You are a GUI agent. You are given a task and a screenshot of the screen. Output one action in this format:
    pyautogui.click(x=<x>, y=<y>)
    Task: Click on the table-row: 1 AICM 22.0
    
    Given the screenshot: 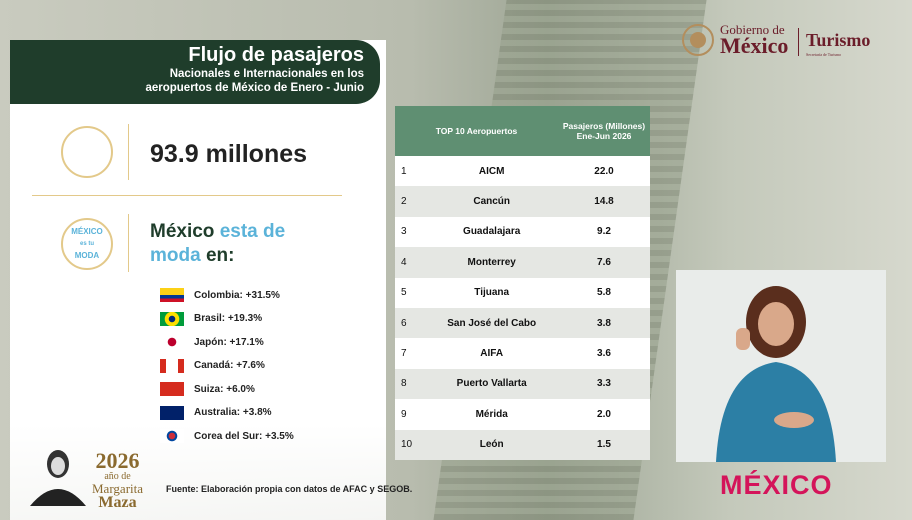 What is the action you would take?
    pyautogui.click(x=522, y=171)
    